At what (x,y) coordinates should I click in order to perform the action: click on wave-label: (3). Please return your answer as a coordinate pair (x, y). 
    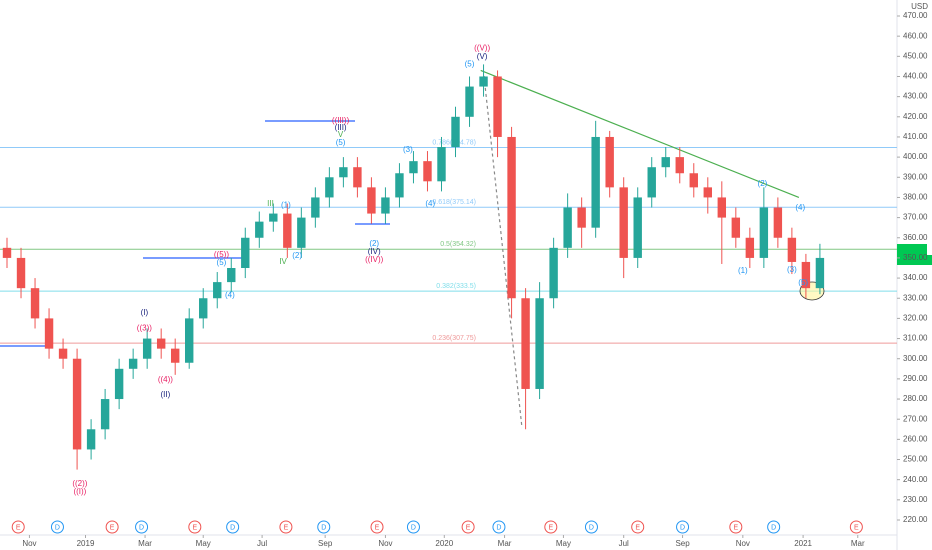
    Looking at the image, I should click on (408, 149).